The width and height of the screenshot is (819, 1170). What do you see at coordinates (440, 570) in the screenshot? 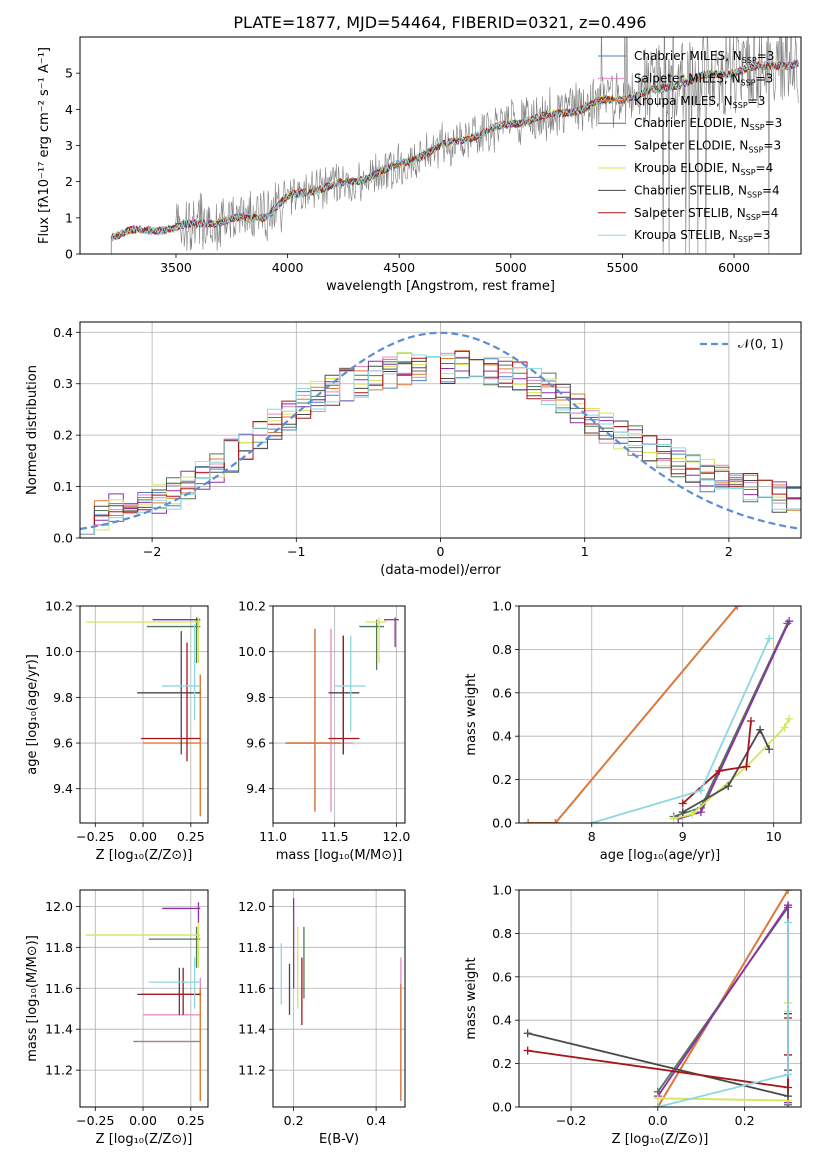
I see `x-axis-label: (data-model)/error` at bounding box center [440, 570].